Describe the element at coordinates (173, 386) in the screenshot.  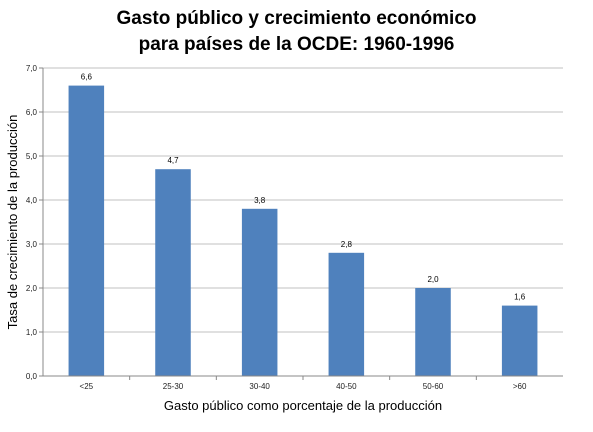
I see `x-tick-label: 25-30` at that location.